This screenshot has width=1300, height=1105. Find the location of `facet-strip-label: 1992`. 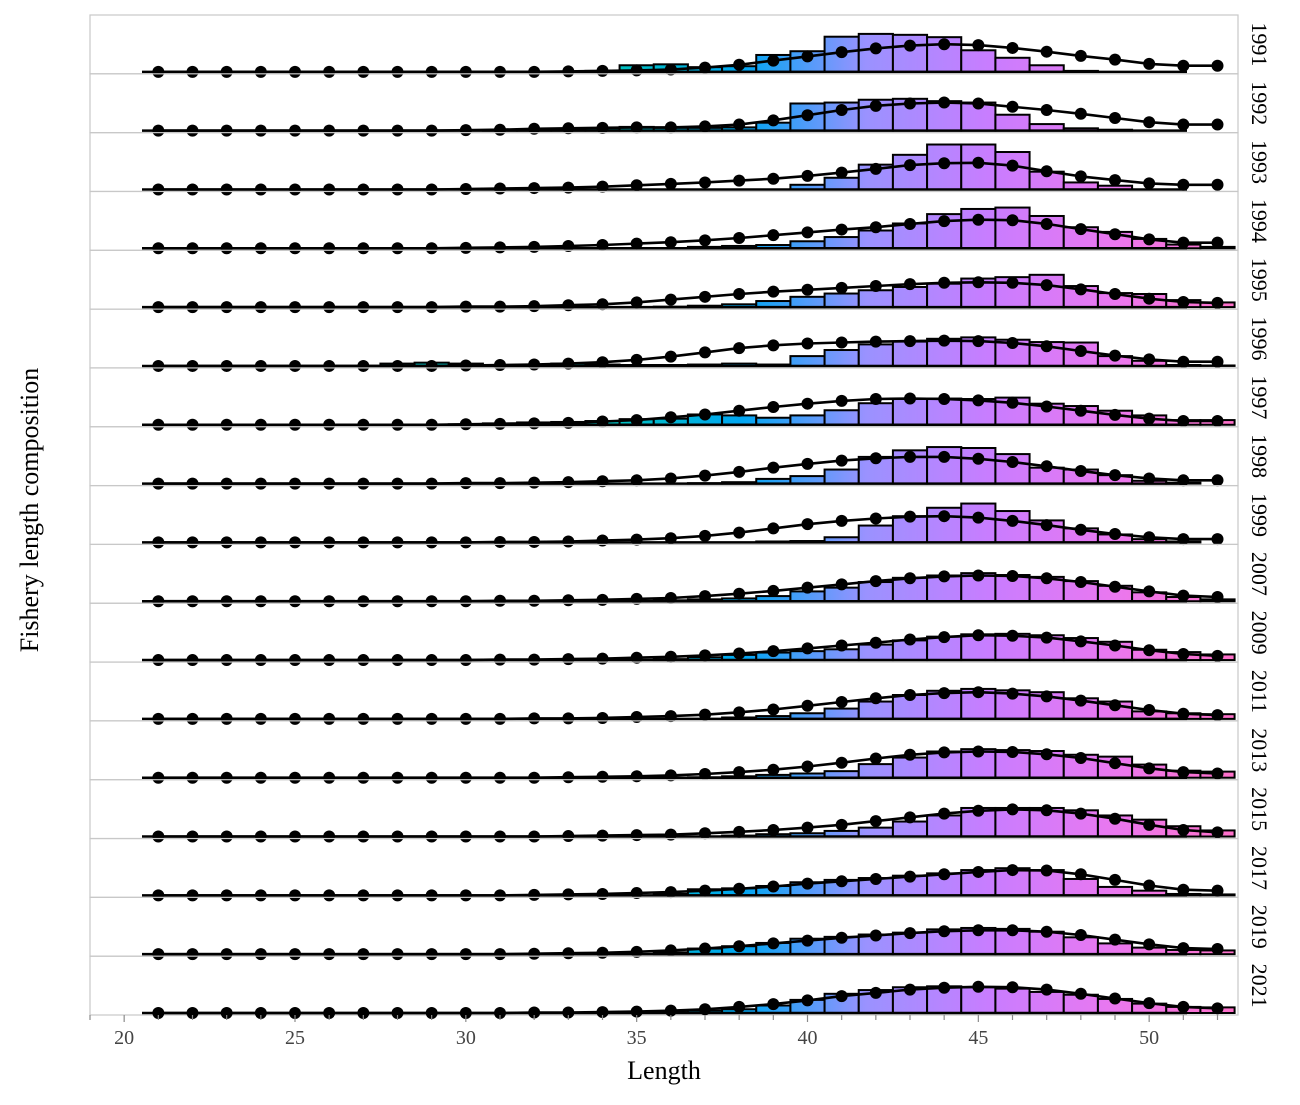

facet-strip-label: 1992 is located at coordinates (1259, 103).